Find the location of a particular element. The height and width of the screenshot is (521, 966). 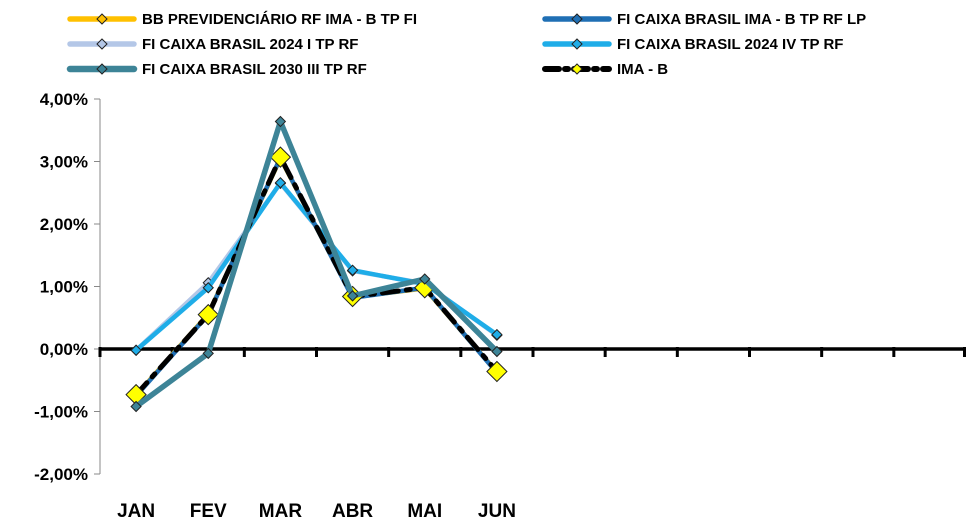

legend-label: BB PREVIDENCIÁRIO RF IMA - B TP FI is located at coordinates (279, 19).